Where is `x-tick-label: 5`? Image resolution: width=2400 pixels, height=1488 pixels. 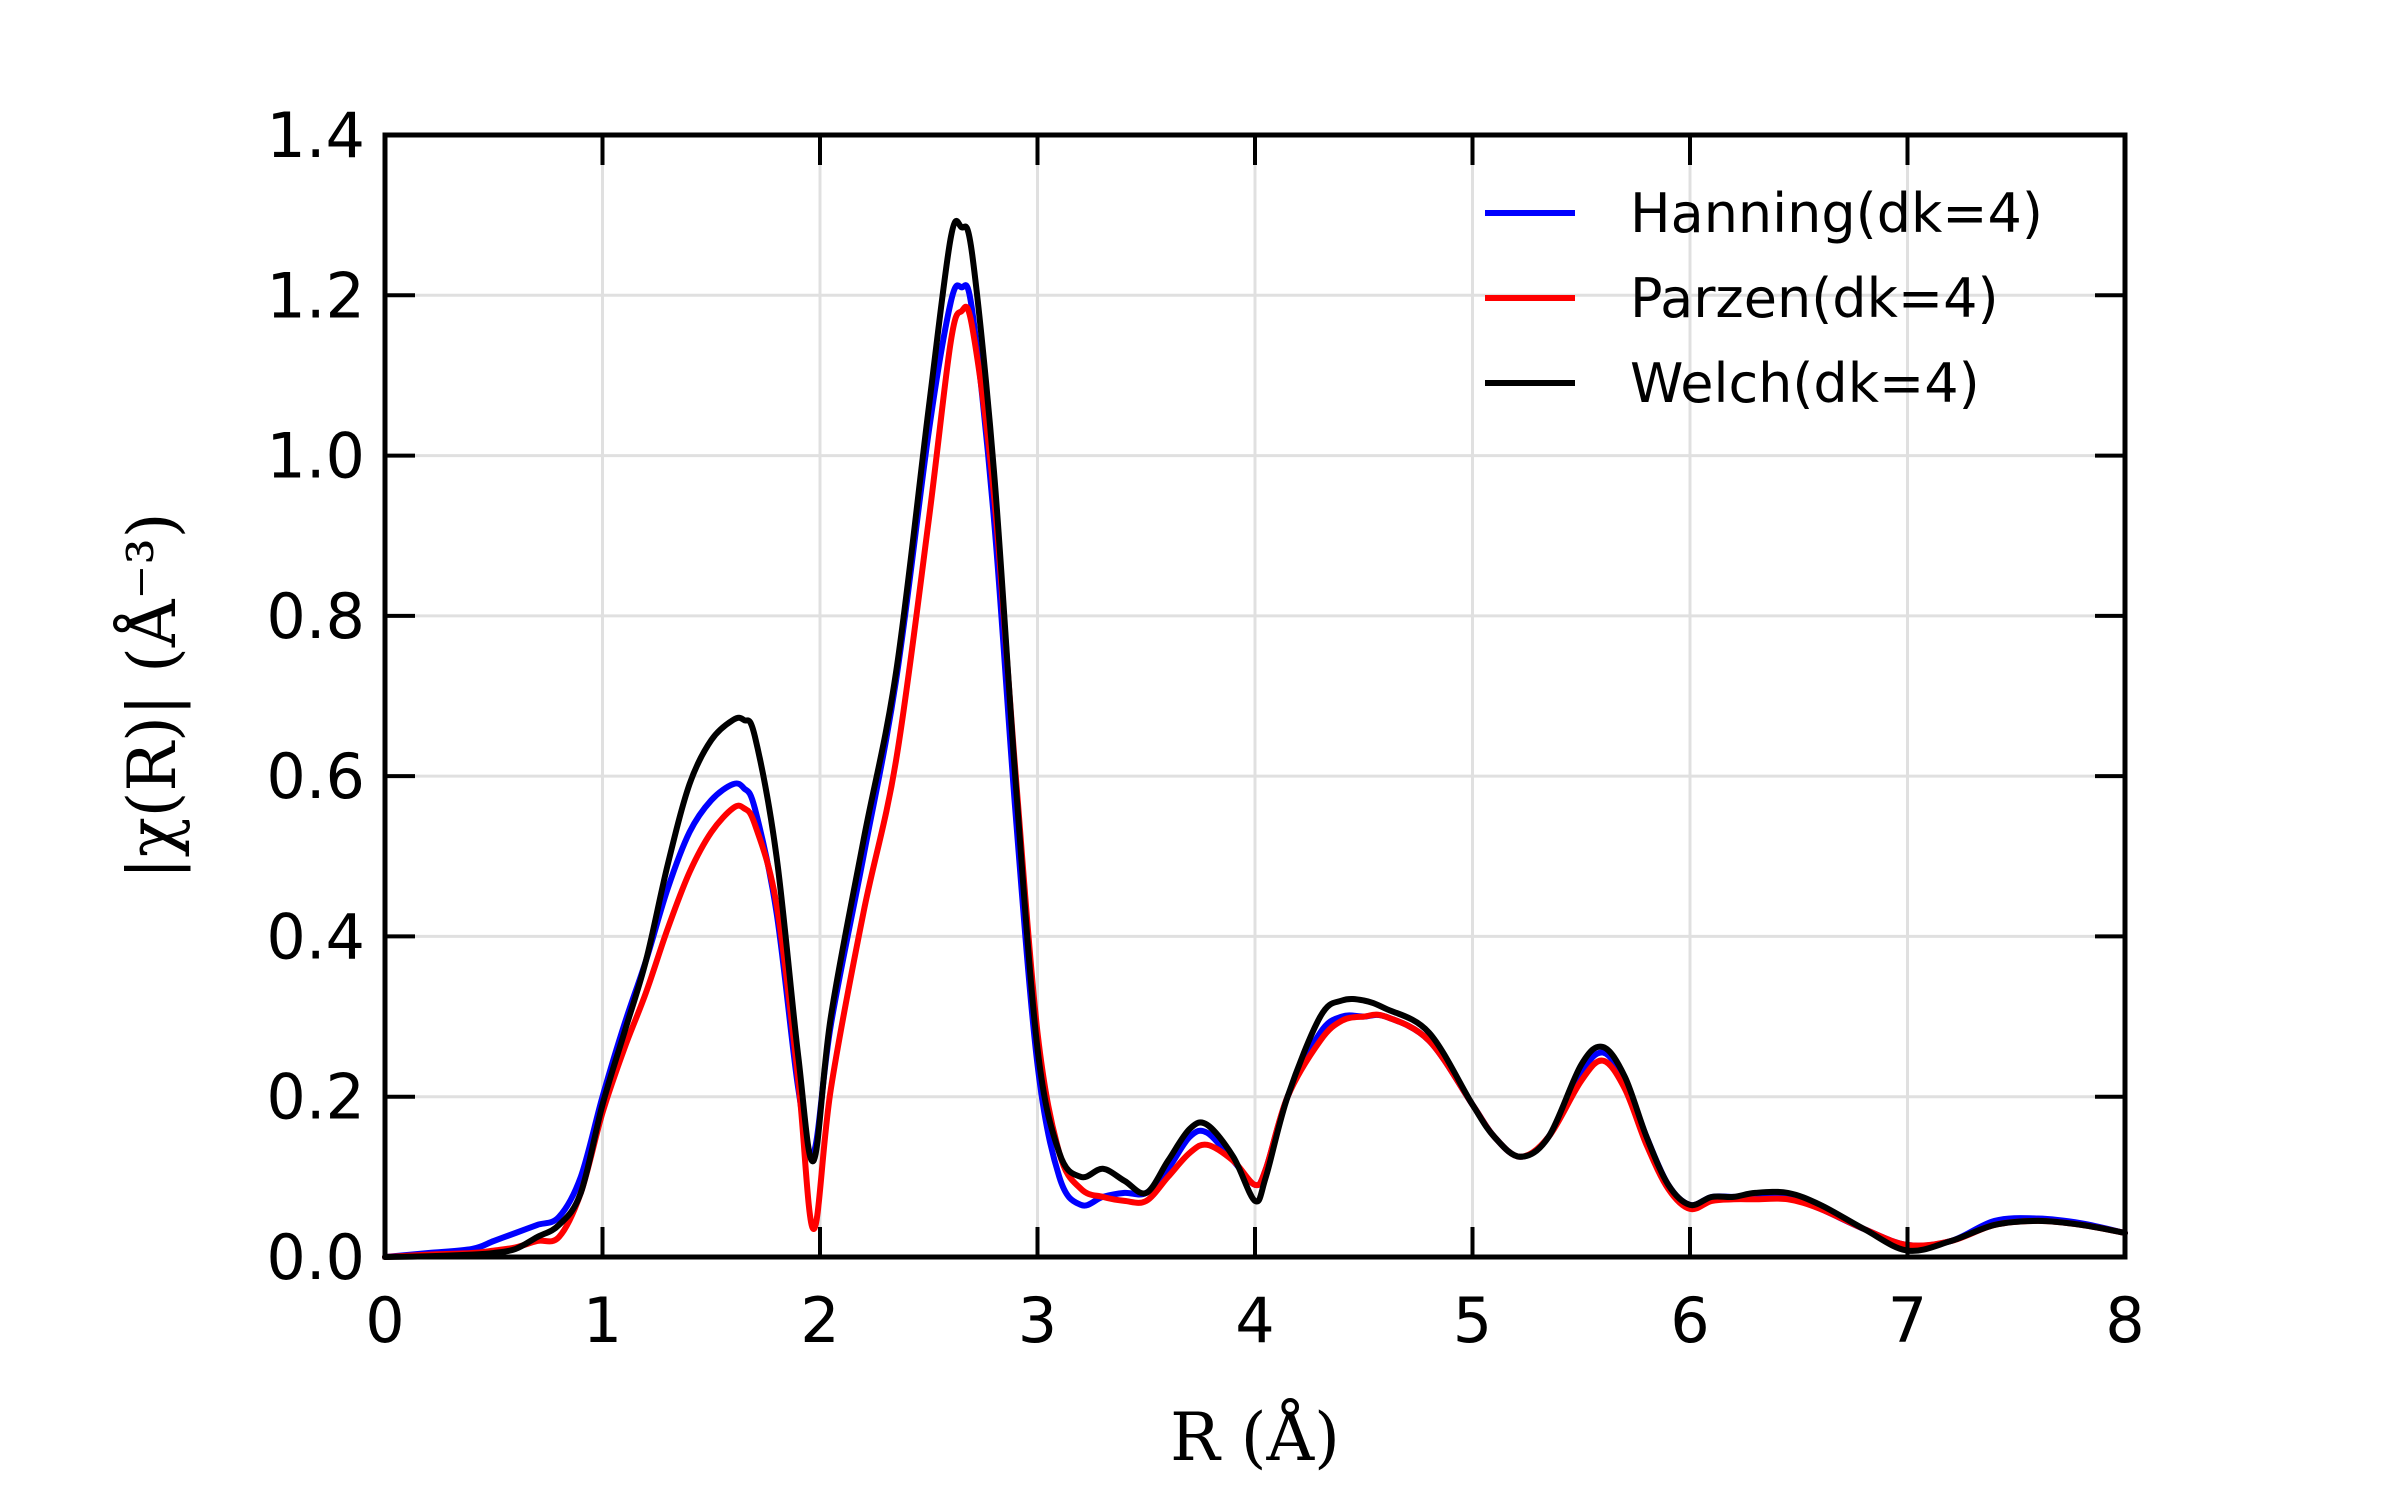
x-tick-label: 5 is located at coordinates (1472, 1320).